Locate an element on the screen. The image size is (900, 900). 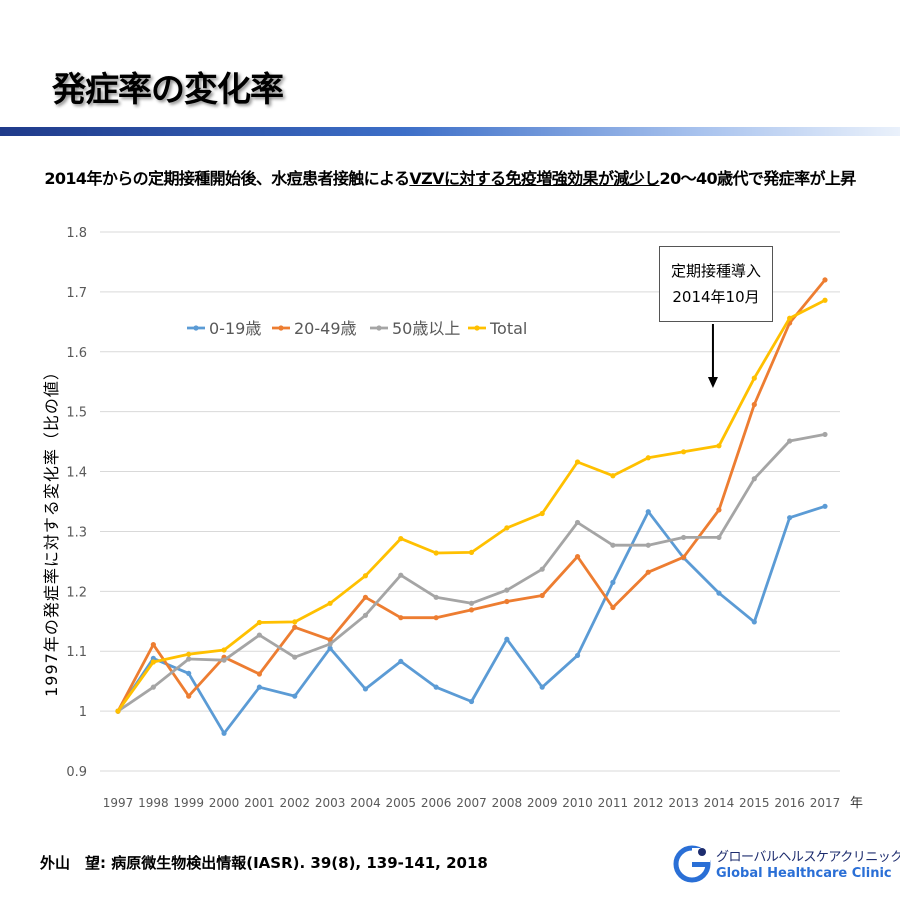
annotation-box: 定期接種導入 2014年10月 is located at coordinates (716, 284).